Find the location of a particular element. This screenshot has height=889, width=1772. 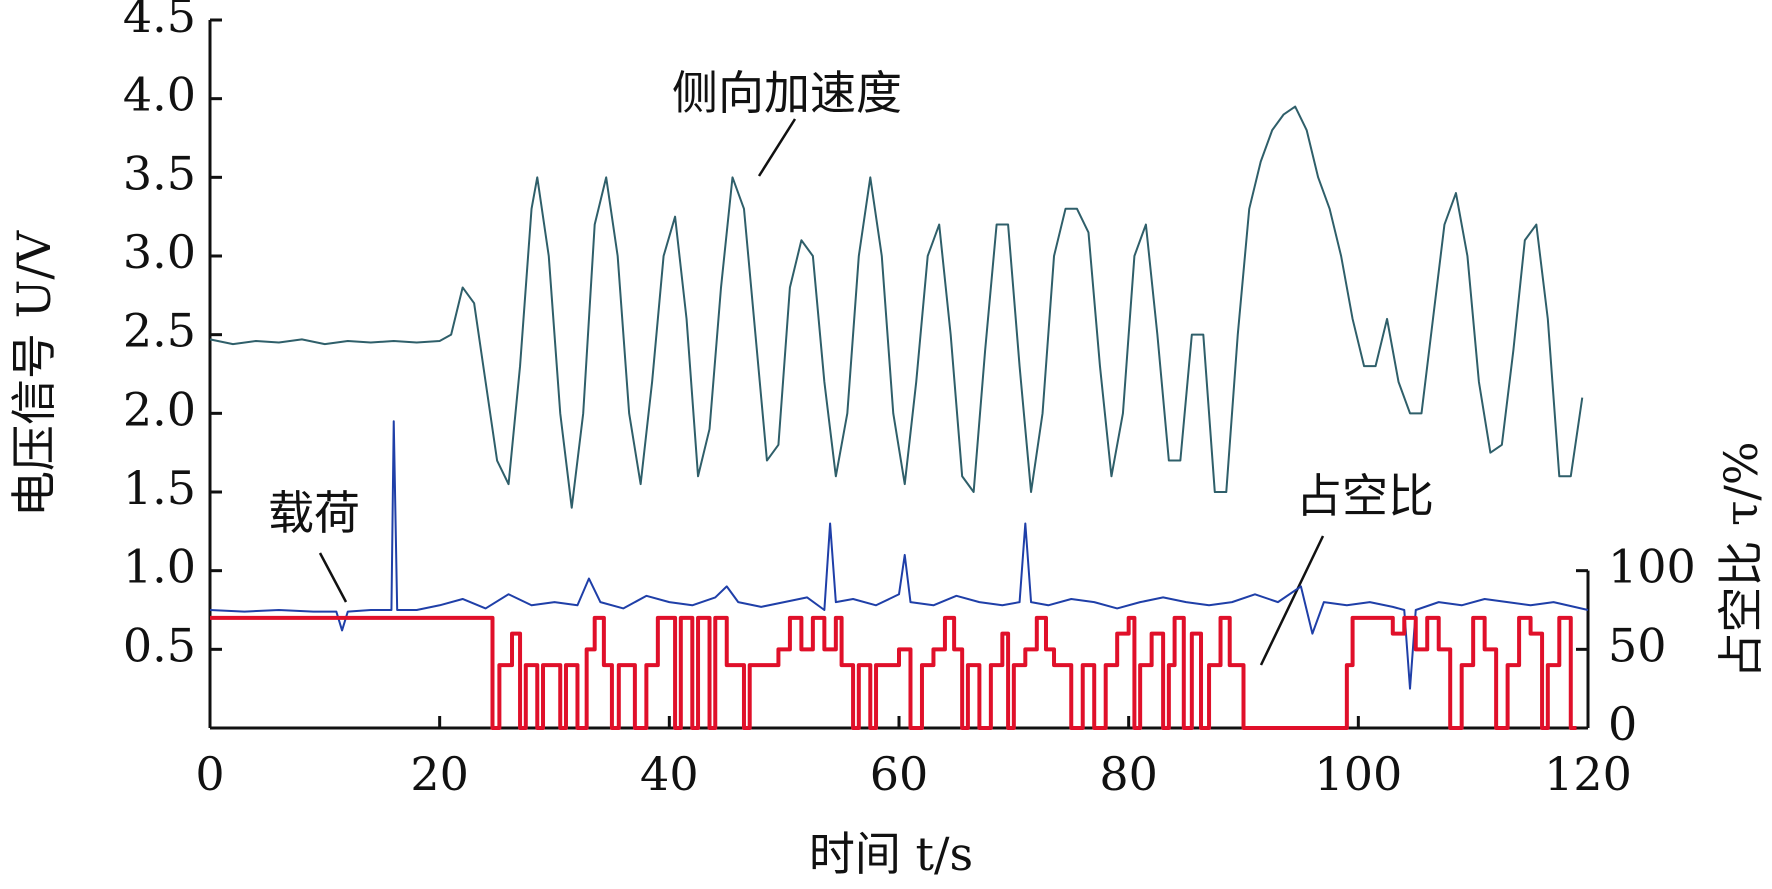

x-axis-label: 时间 t/s is located at coordinates (891, 854).